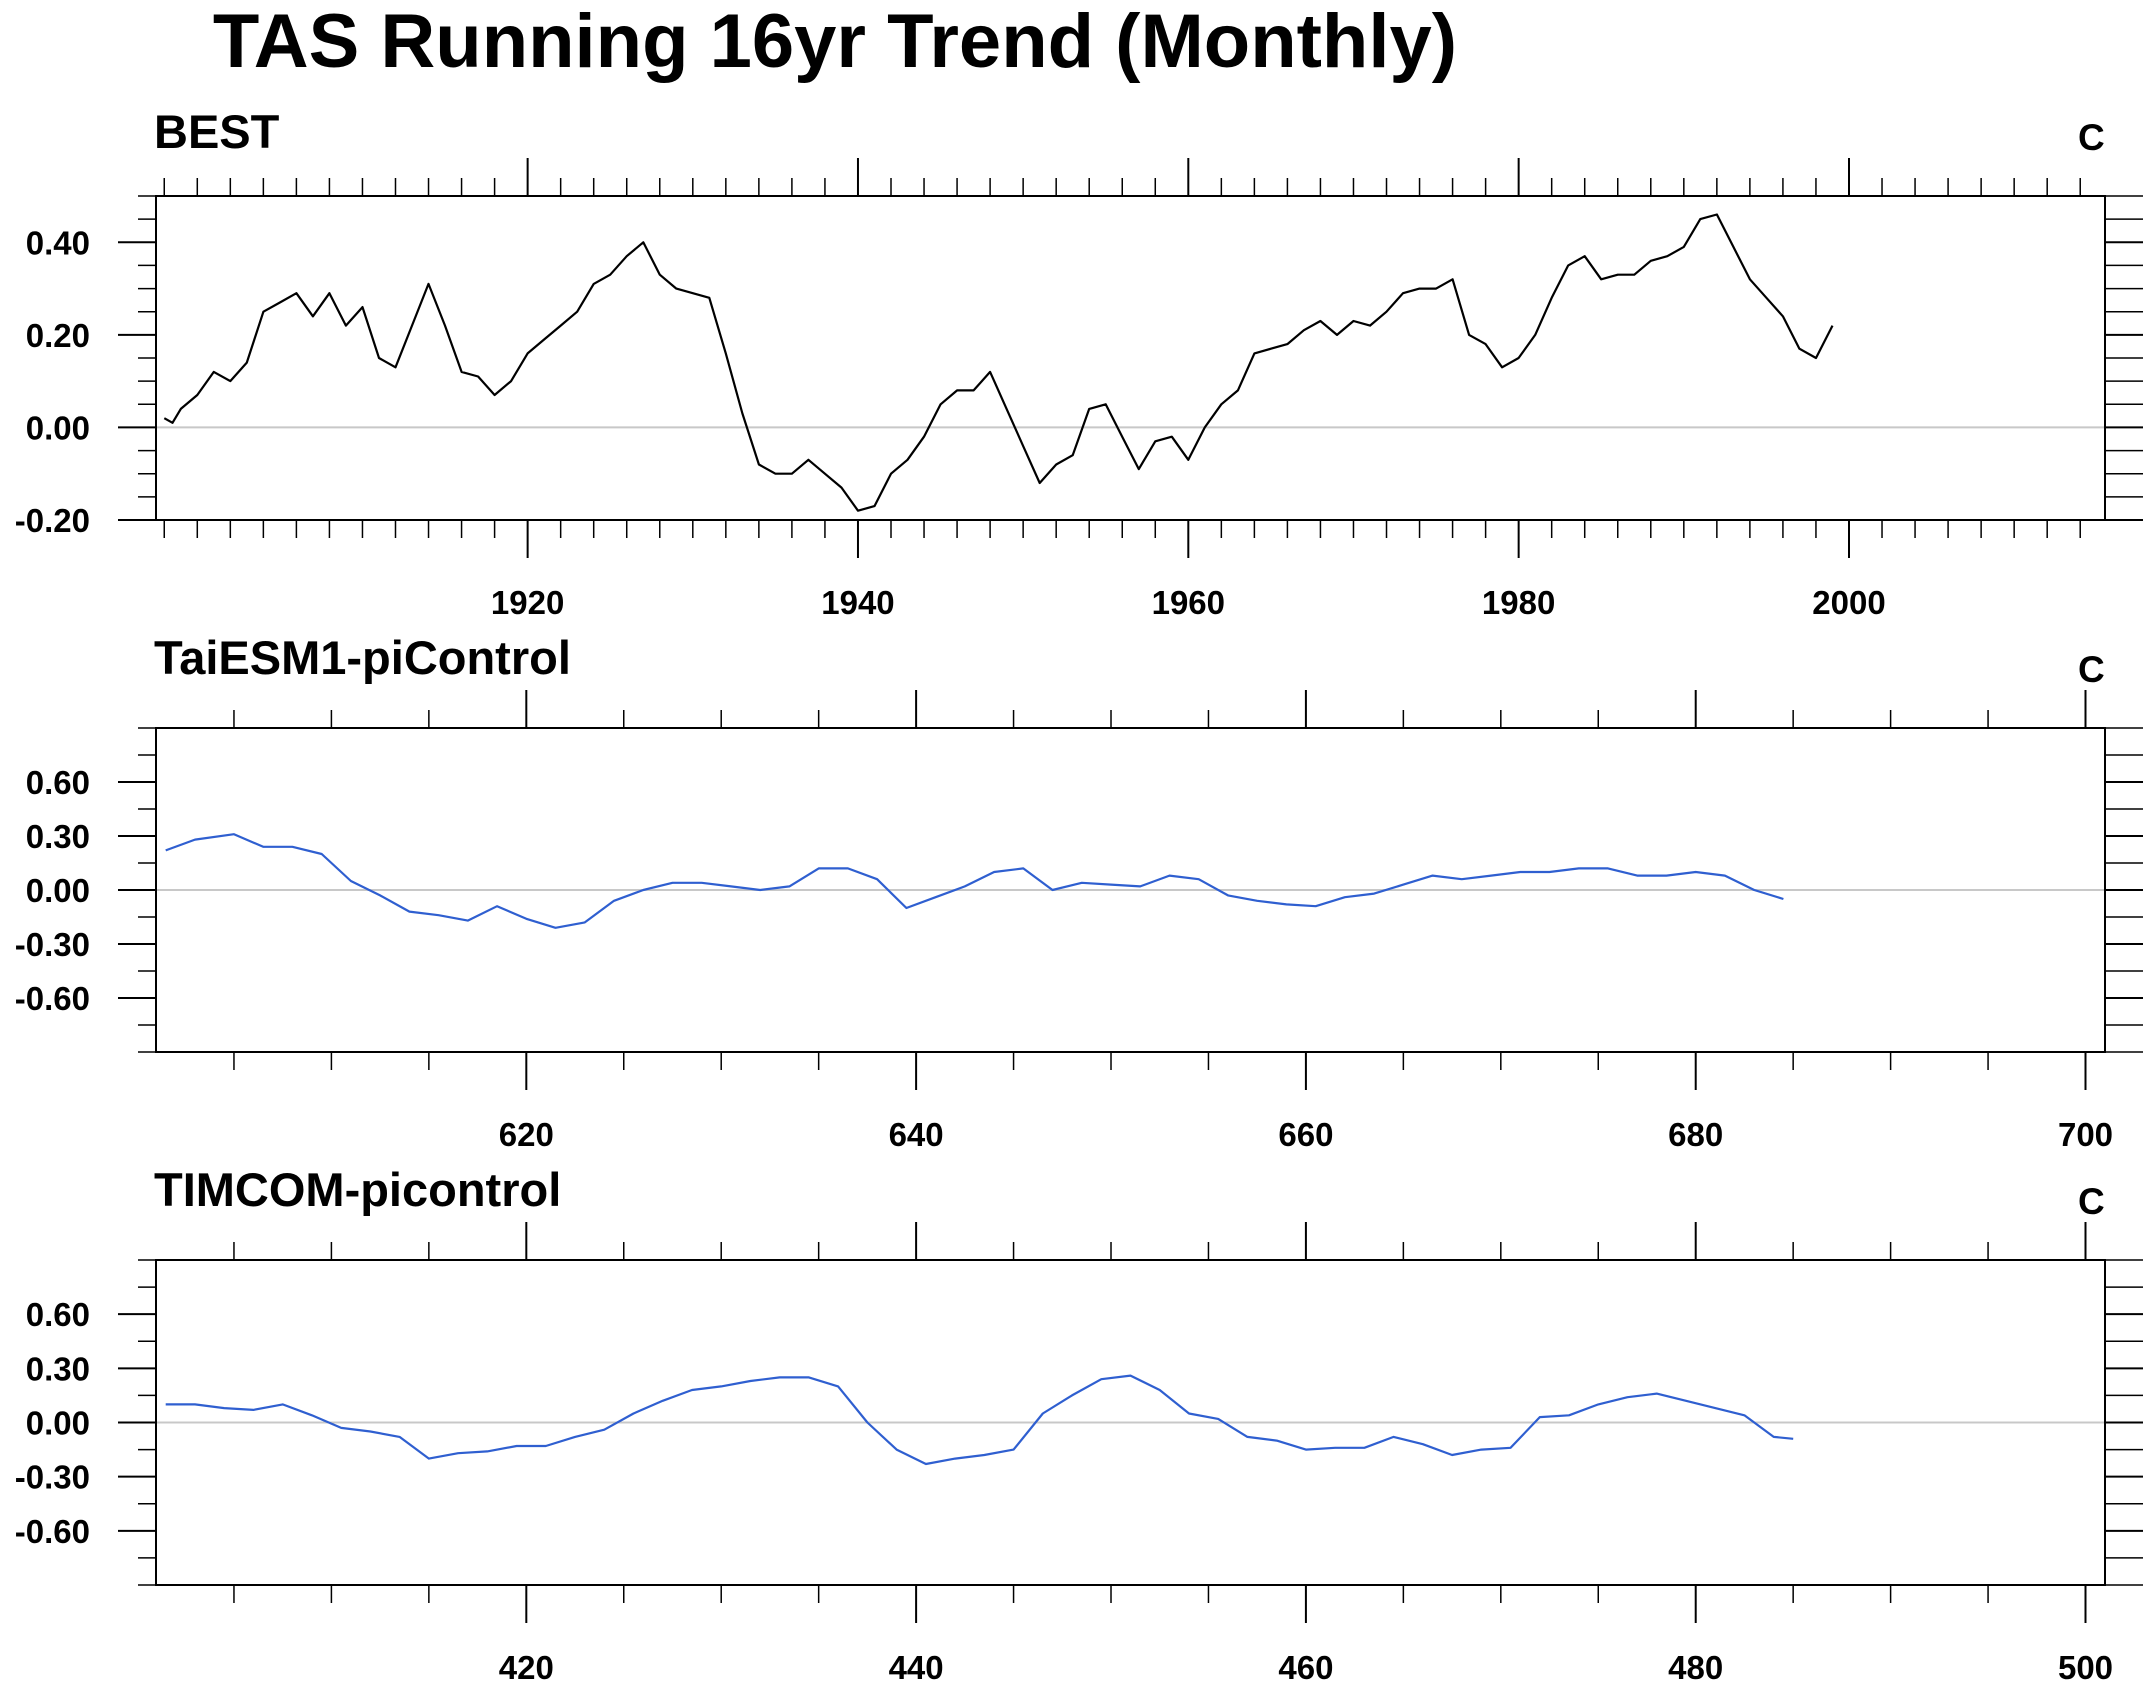 The width and height of the screenshot is (2152, 1687). Describe the element at coordinates (527, 602) in the screenshot. I see `best-x-tick-label: 1920` at that location.